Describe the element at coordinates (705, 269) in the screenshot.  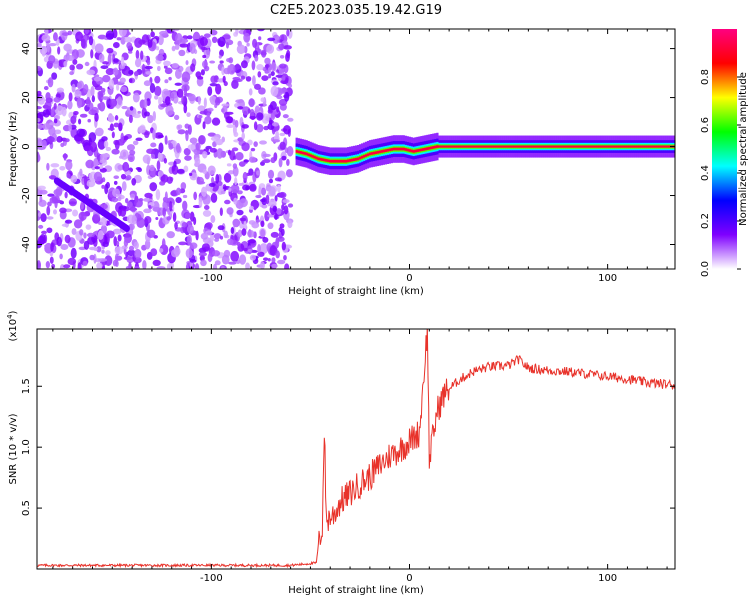
I see `colorbar-tick-label: 0.0` at that location.